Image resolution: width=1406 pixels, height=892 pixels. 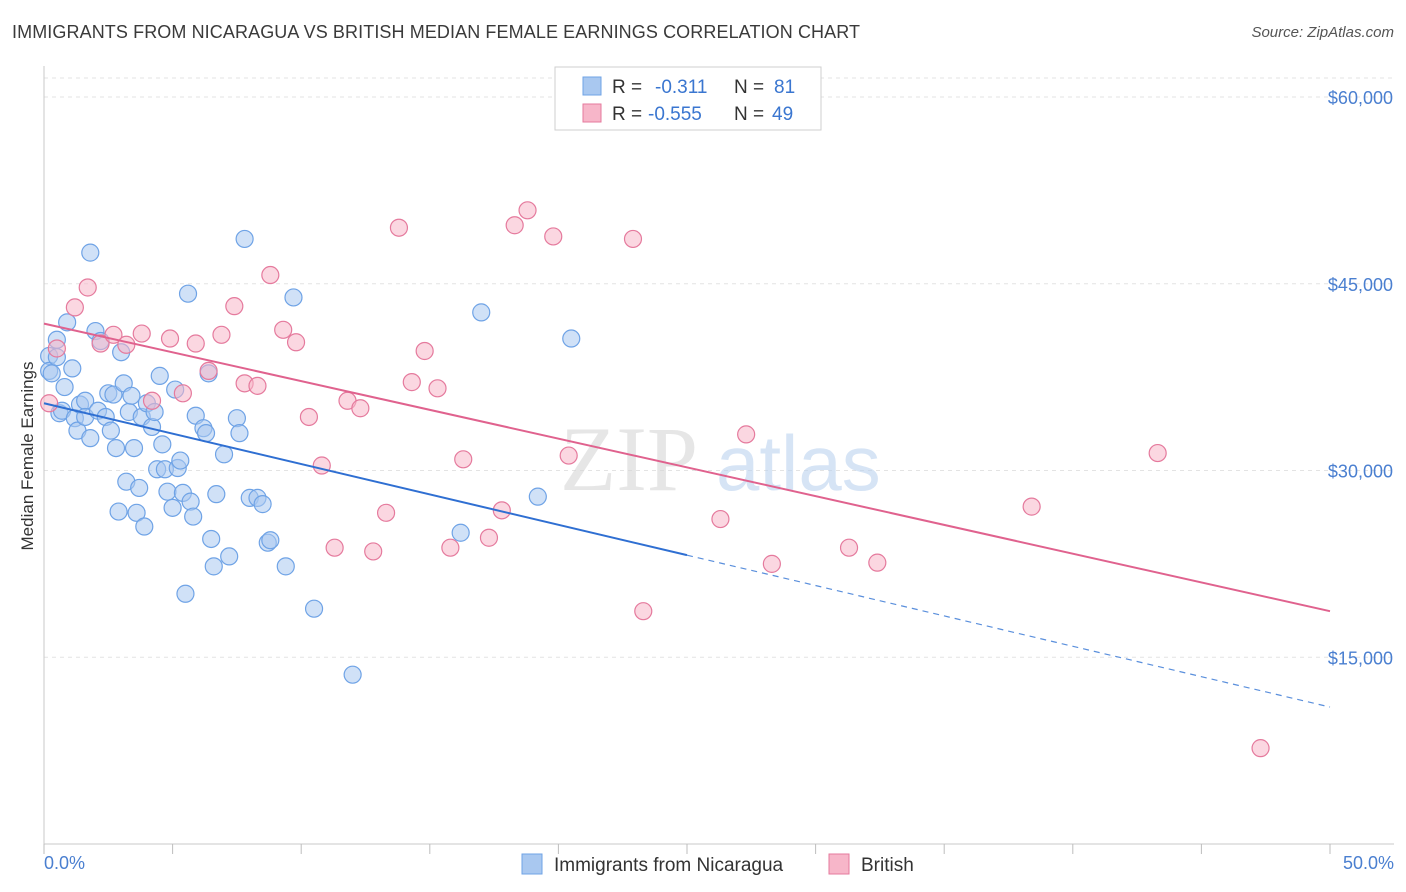 I want to click on legend-n-label-1: N =, so click(x=749, y=87).